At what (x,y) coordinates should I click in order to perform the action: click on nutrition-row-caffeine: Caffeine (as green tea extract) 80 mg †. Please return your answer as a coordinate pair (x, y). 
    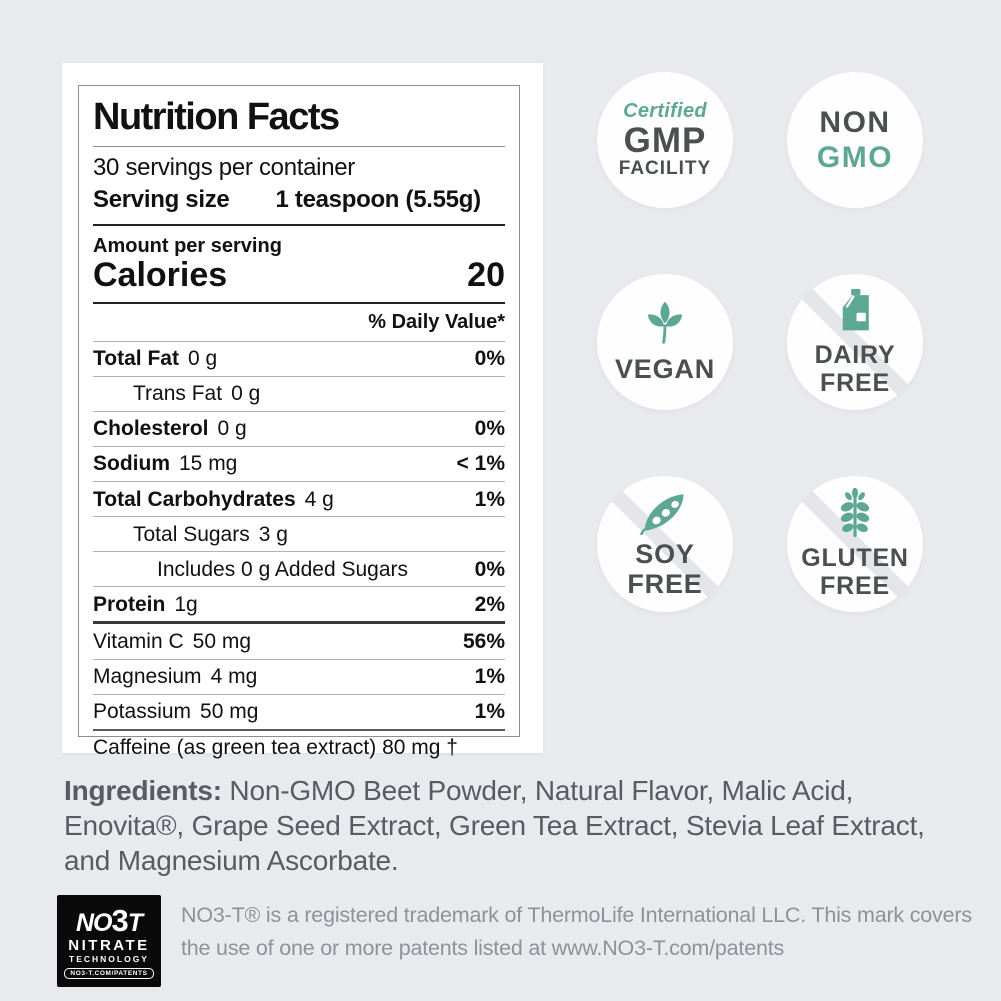
    Looking at the image, I should click on (299, 746).